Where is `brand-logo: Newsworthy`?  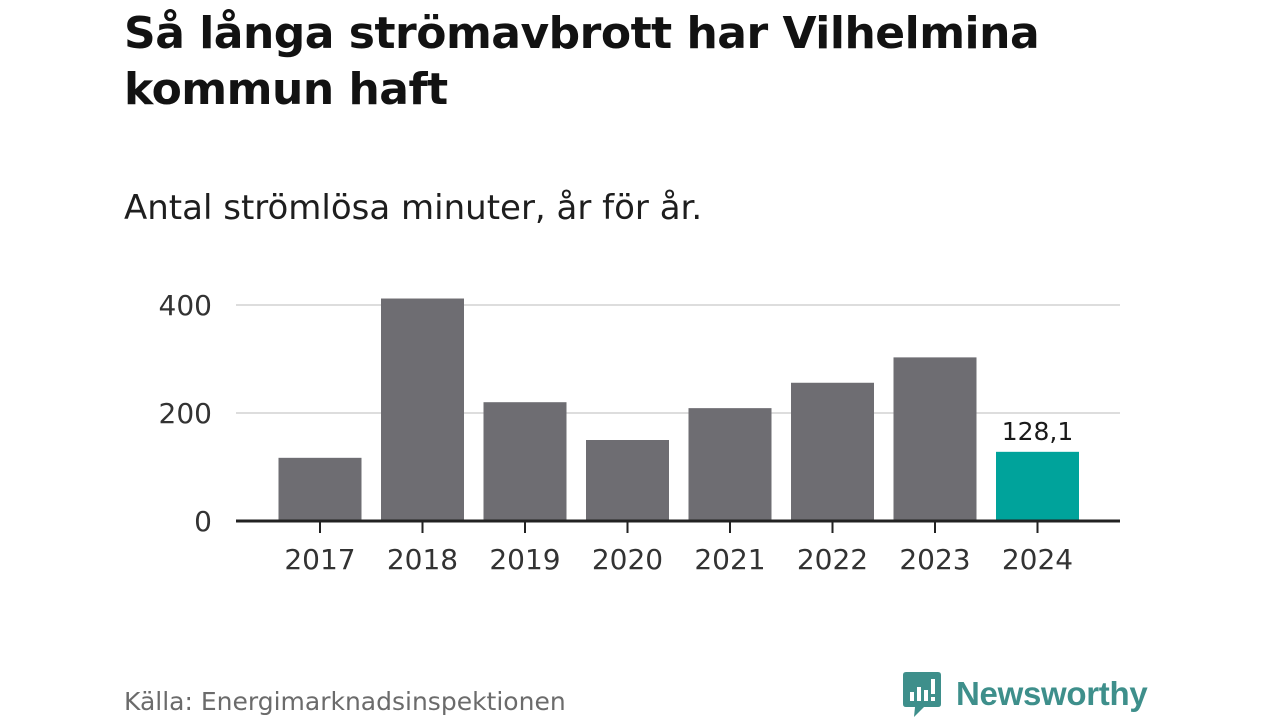
brand-logo: Newsworthy is located at coordinates (1025, 694).